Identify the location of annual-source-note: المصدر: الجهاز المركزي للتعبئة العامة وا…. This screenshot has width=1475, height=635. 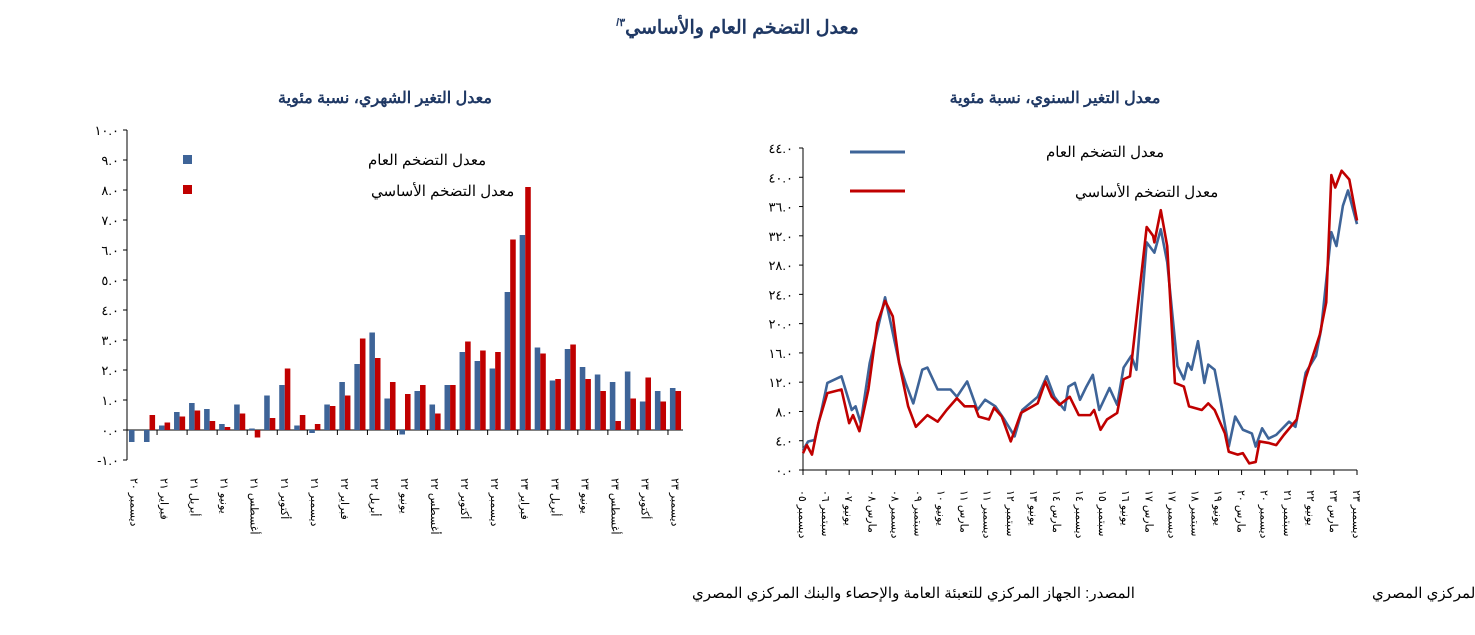
(1423, 593).